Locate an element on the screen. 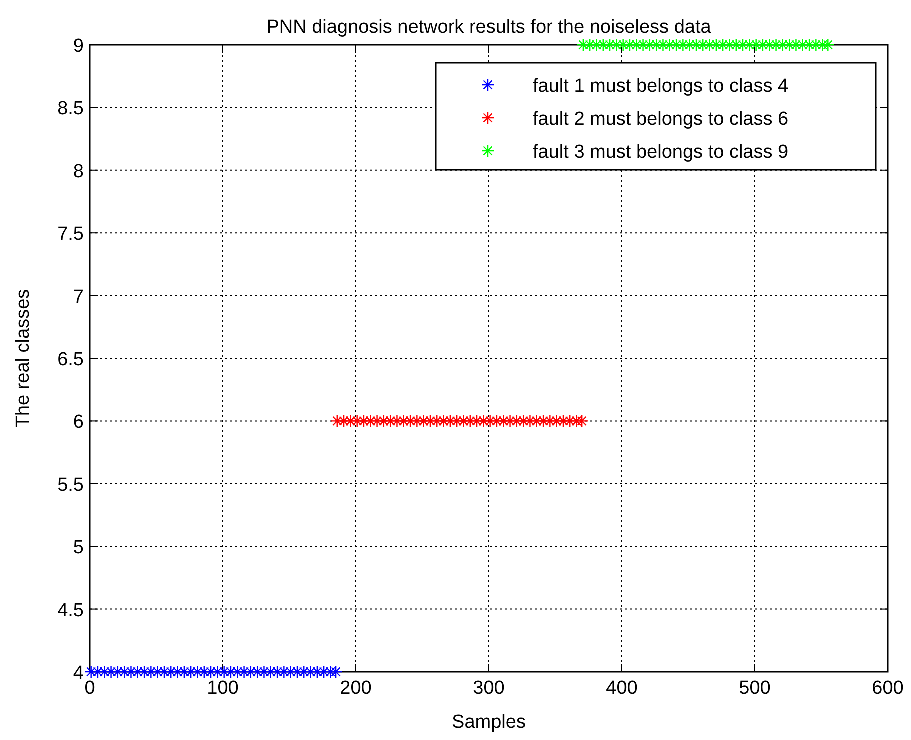  y-tick-label: 7.5 is located at coordinates (71, 235).